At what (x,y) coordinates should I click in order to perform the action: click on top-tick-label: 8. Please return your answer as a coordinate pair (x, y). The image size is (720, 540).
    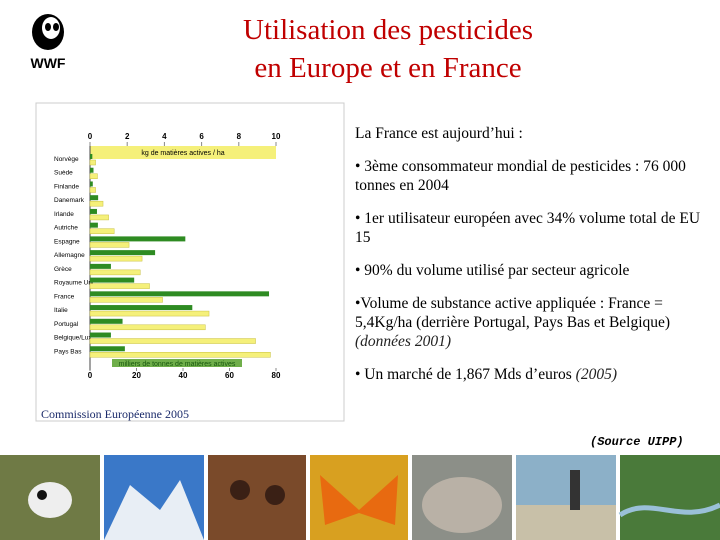
    Looking at the image, I should click on (239, 136).